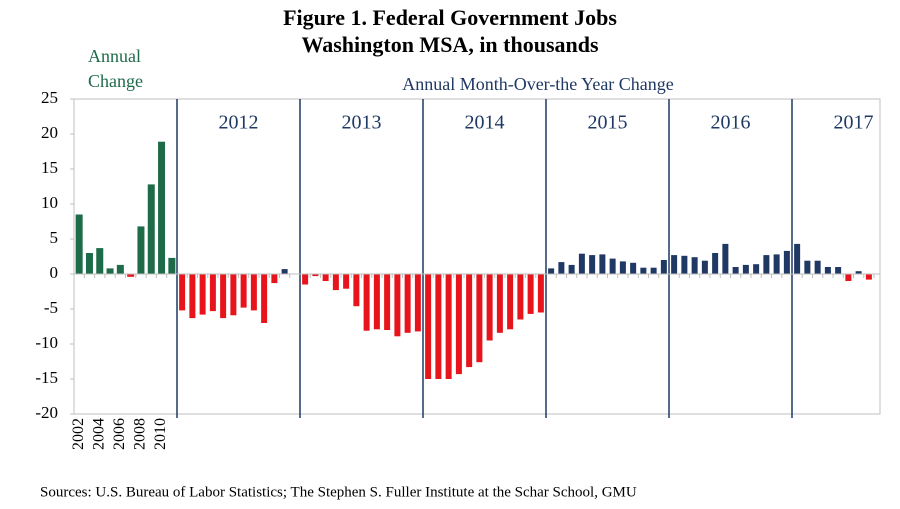 This screenshot has height=509, width=900. Describe the element at coordinates (362, 123) in the screenshot. I see `group-label: 2013` at that location.